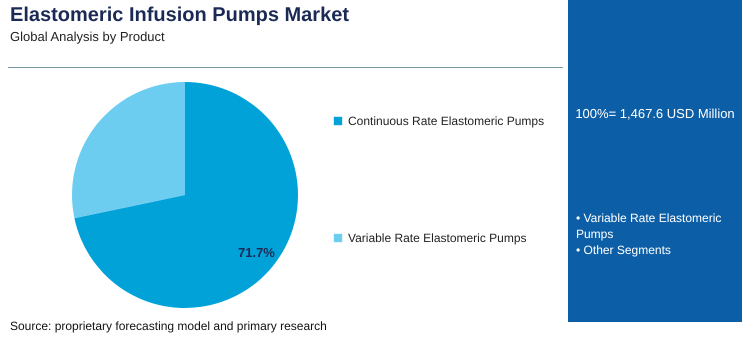 This screenshot has height=338, width=750. What do you see at coordinates (88, 36) in the screenshot?
I see `chart-subtitle: Global Analysis by Product` at bounding box center [88, 36].